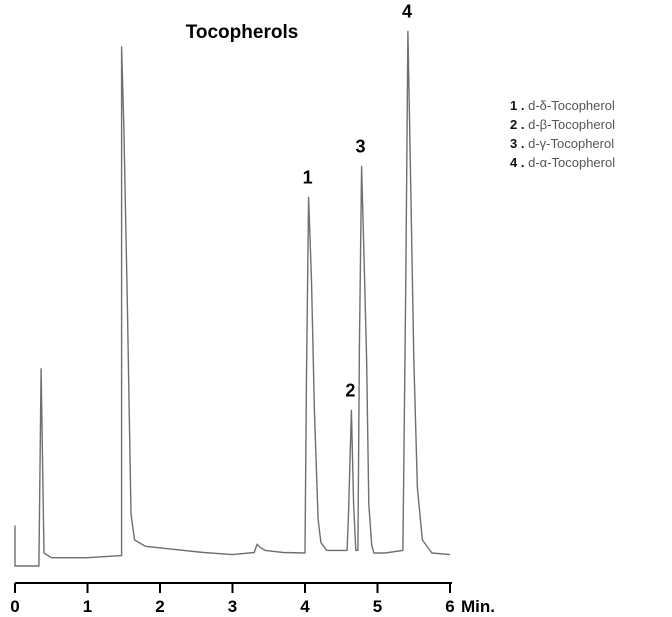 The width and height of the screenshot is (672, 617). I want to click on peak-label: 4, so click(407, 11).